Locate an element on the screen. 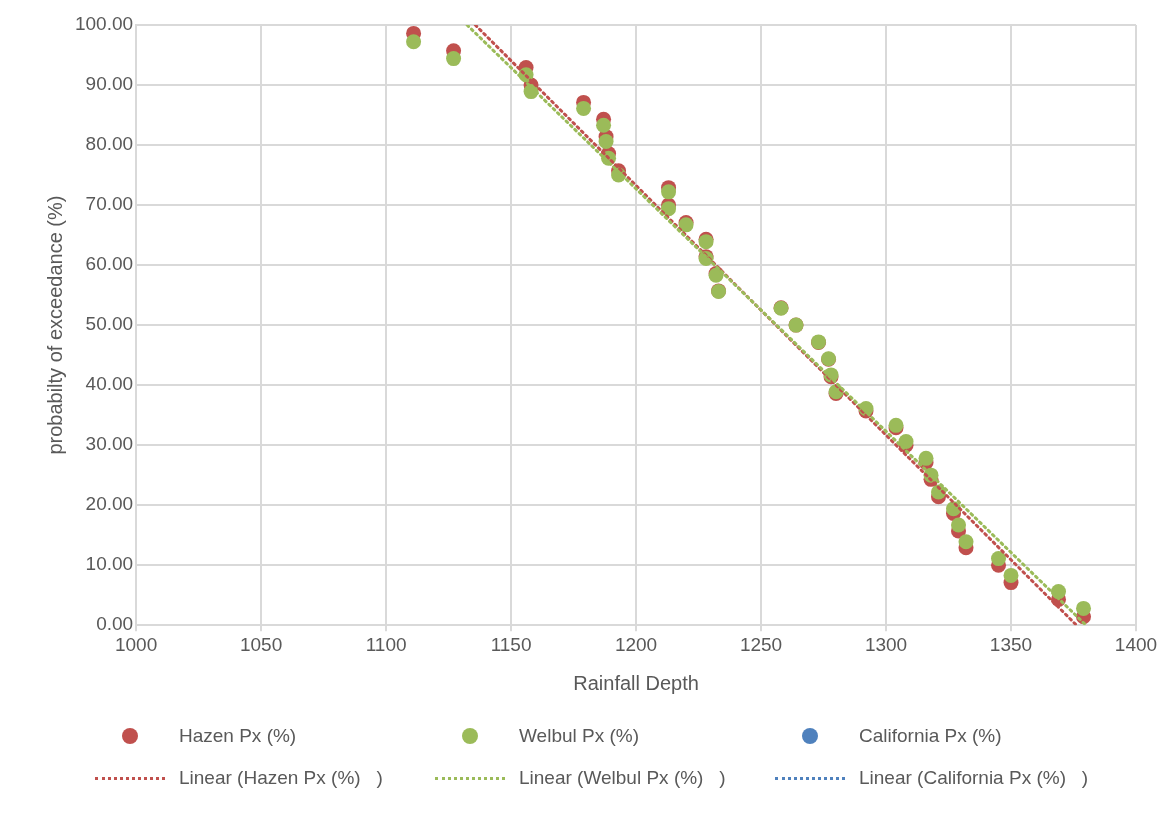 The height and width of the screenshot is (816, 1176). y-axis-title: probabilty of exceedance (%) is located at coordinates (54, 325).